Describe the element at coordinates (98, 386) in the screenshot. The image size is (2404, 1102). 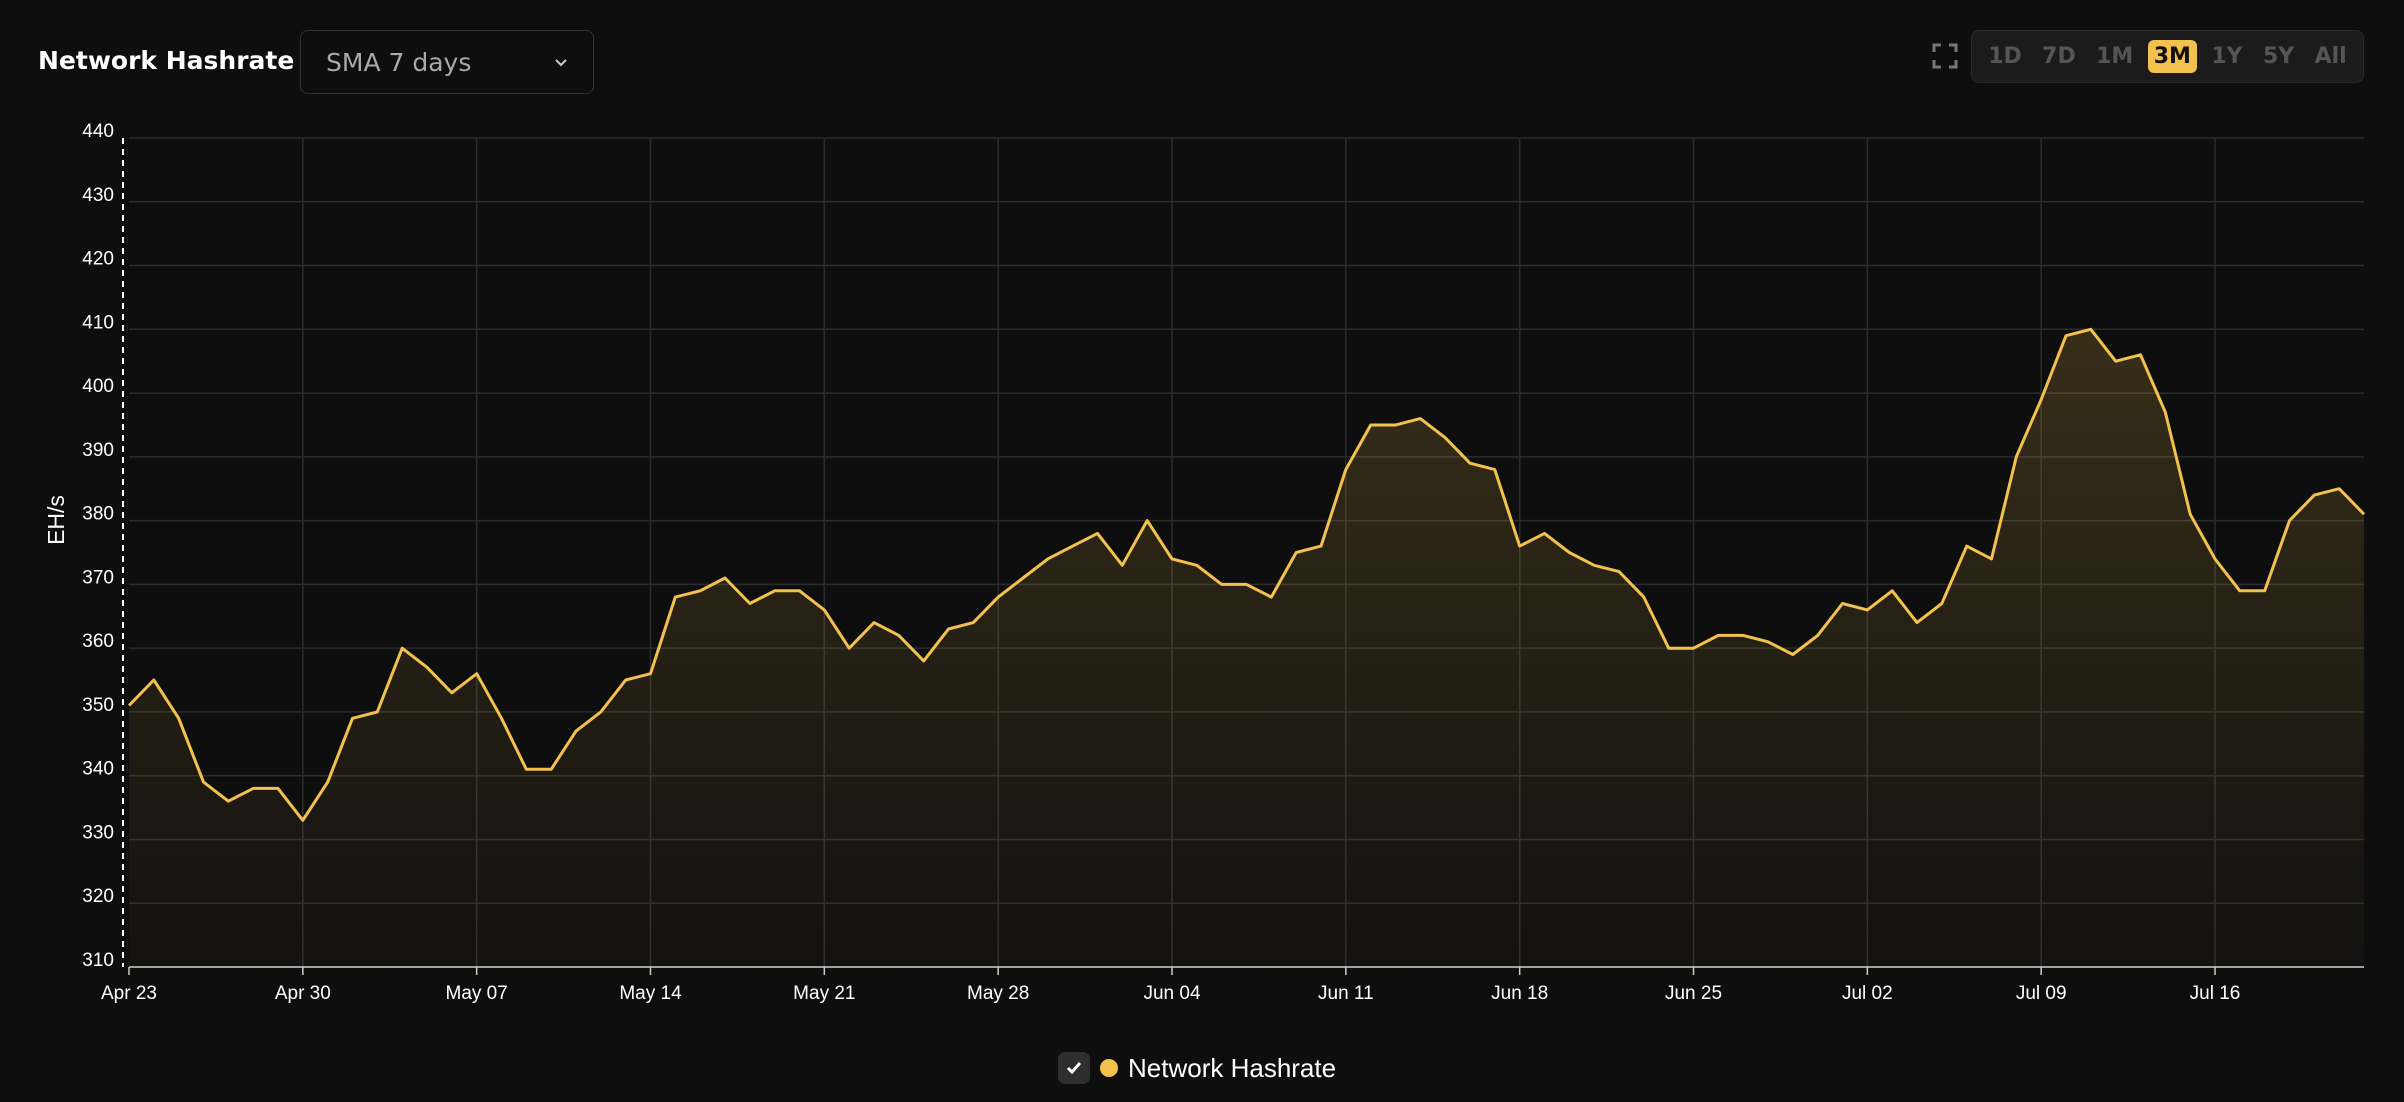
I see `y-tick-label: 400` at that location.